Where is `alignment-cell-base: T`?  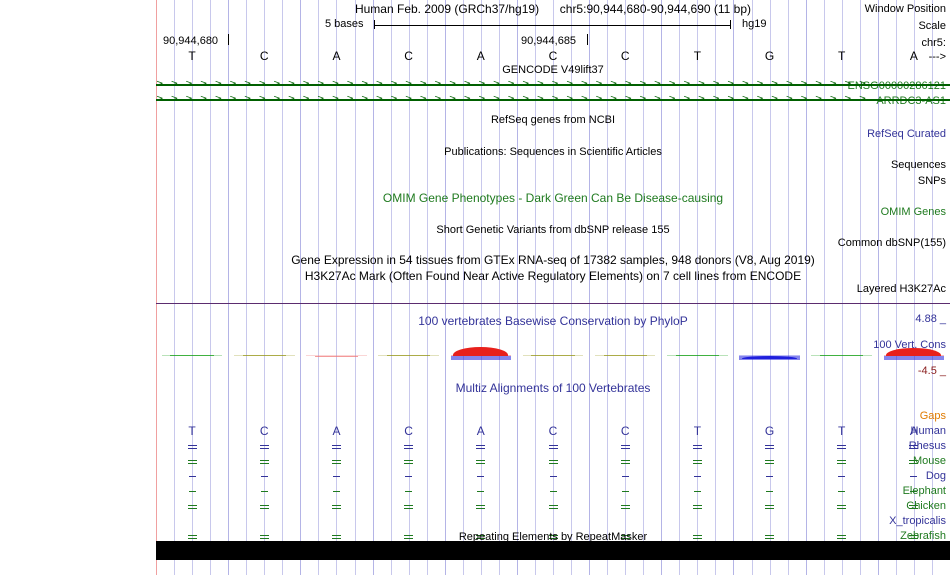
alignment-cell-base: T is located at coordinates (697, 431).